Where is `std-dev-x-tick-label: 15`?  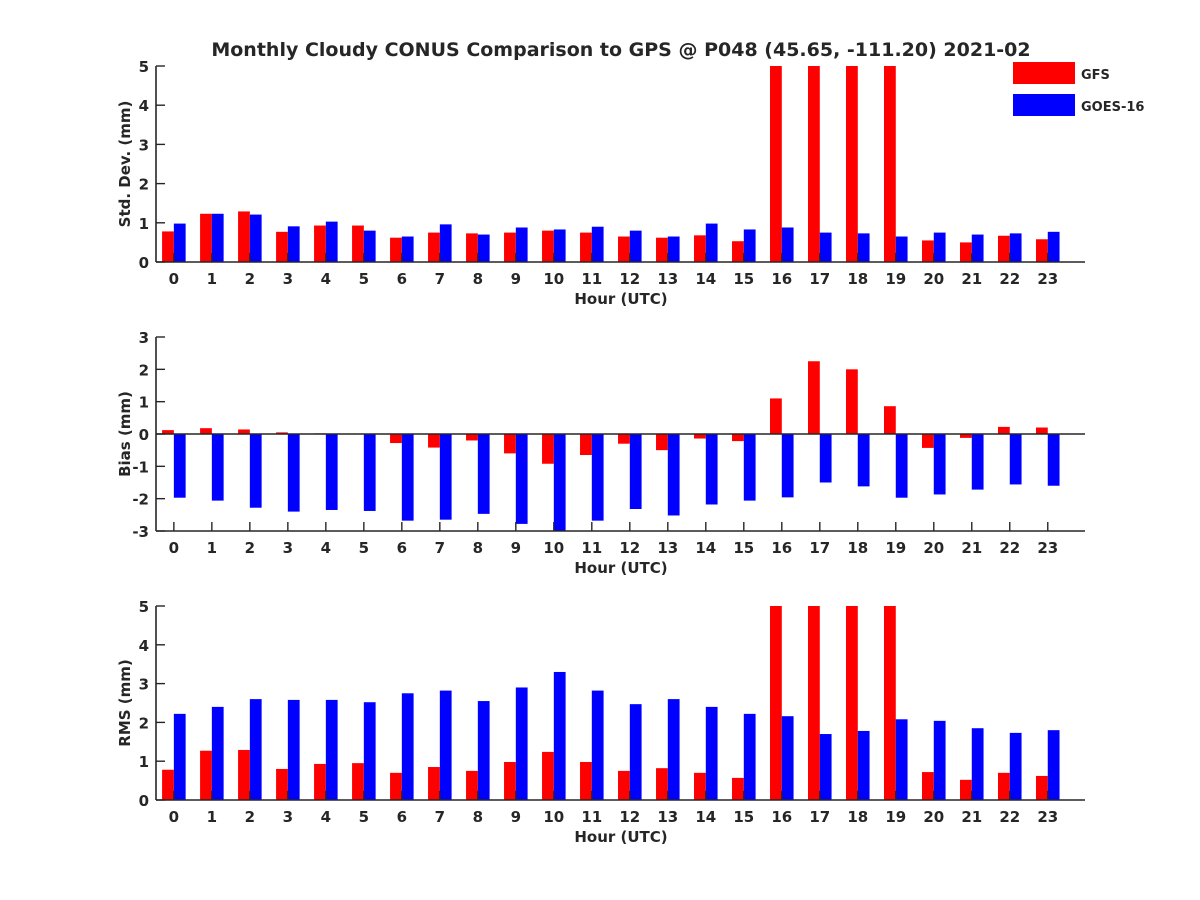
std-dev-x-tick-label: 15 is located at coordinates (743, 279).